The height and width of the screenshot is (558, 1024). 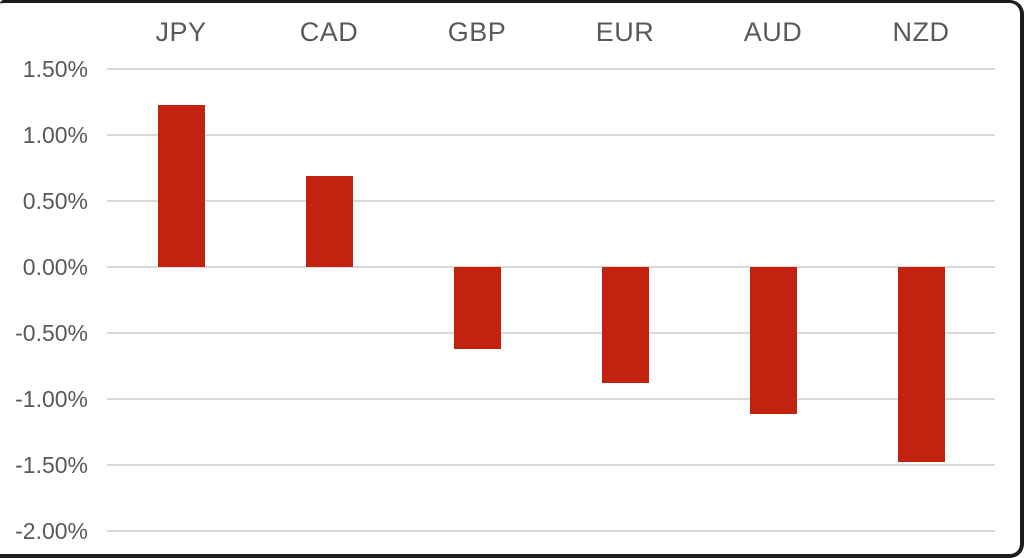 What do you see at coordinates (181, 186) in the screenshot?
I see `bar-jpy` at bounding box center [181, 186].